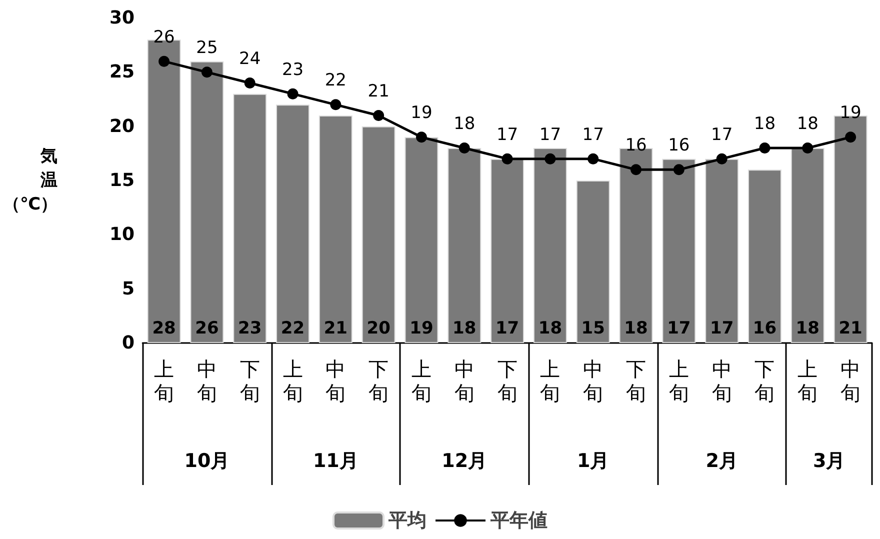 Image resolution: width=880 pixels, height=539 pixels. Describe the element at coordinates (829, 461) in the screenshot. I see `text: 3月` at that location.